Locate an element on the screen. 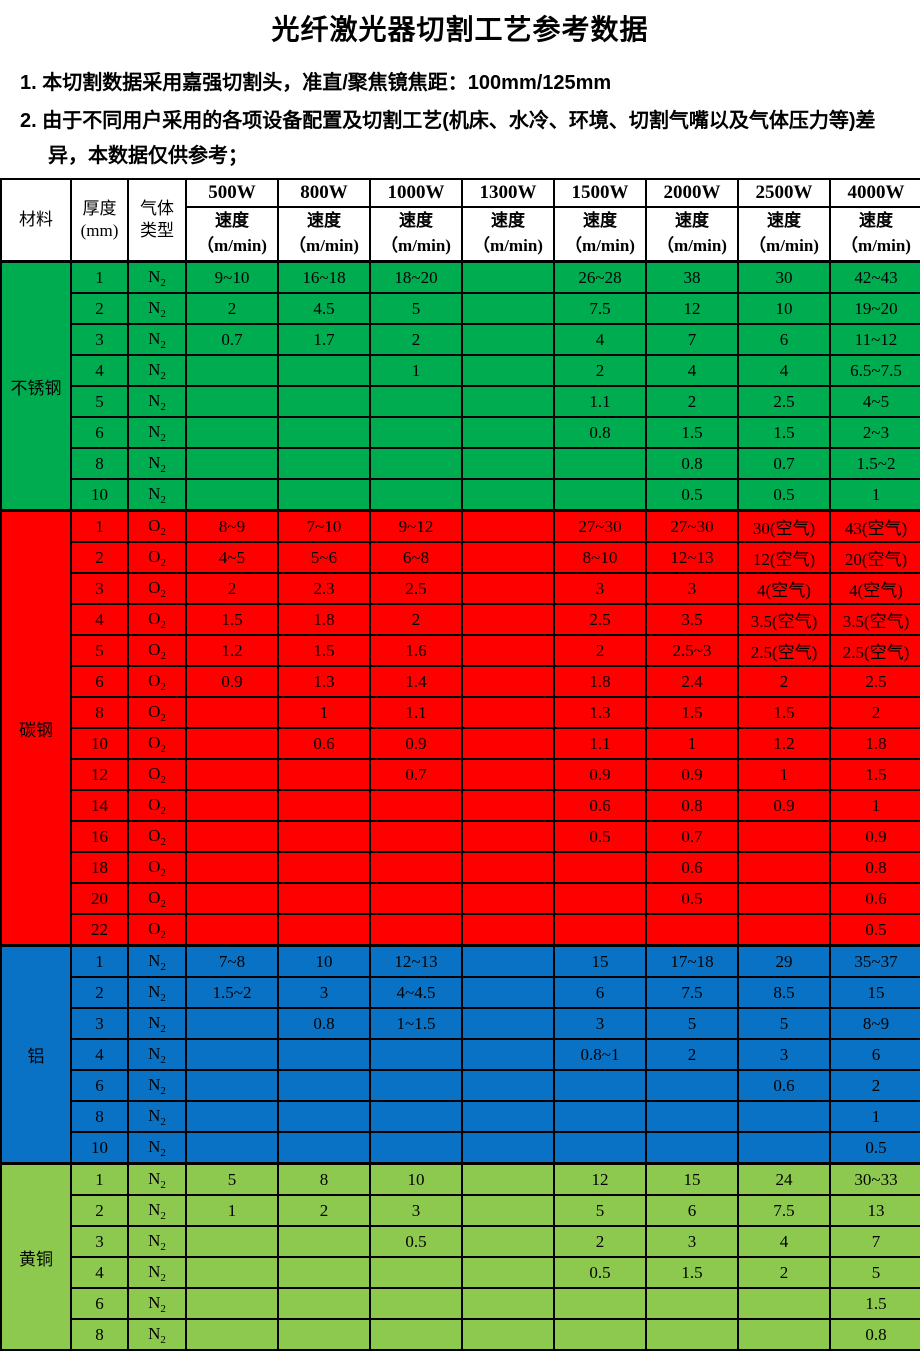 The width and height of the screenshot is (920, 1351). speed-cell: 6 is located at coordinates (600, 992).